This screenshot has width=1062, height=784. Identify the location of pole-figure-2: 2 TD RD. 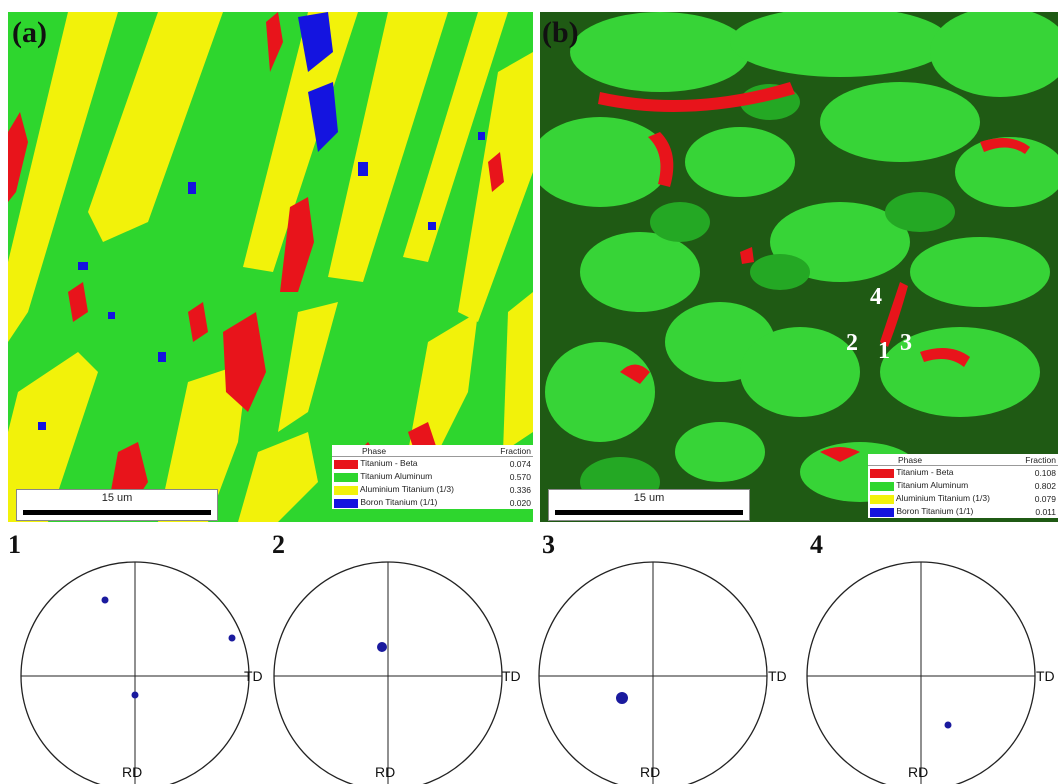
(394, 656).